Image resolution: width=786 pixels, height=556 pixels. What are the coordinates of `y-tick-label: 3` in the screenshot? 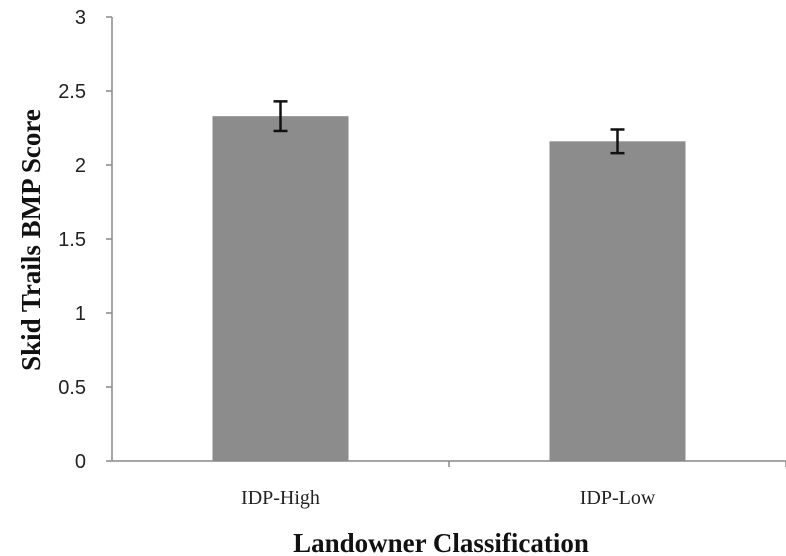 It's located at (80, 18).